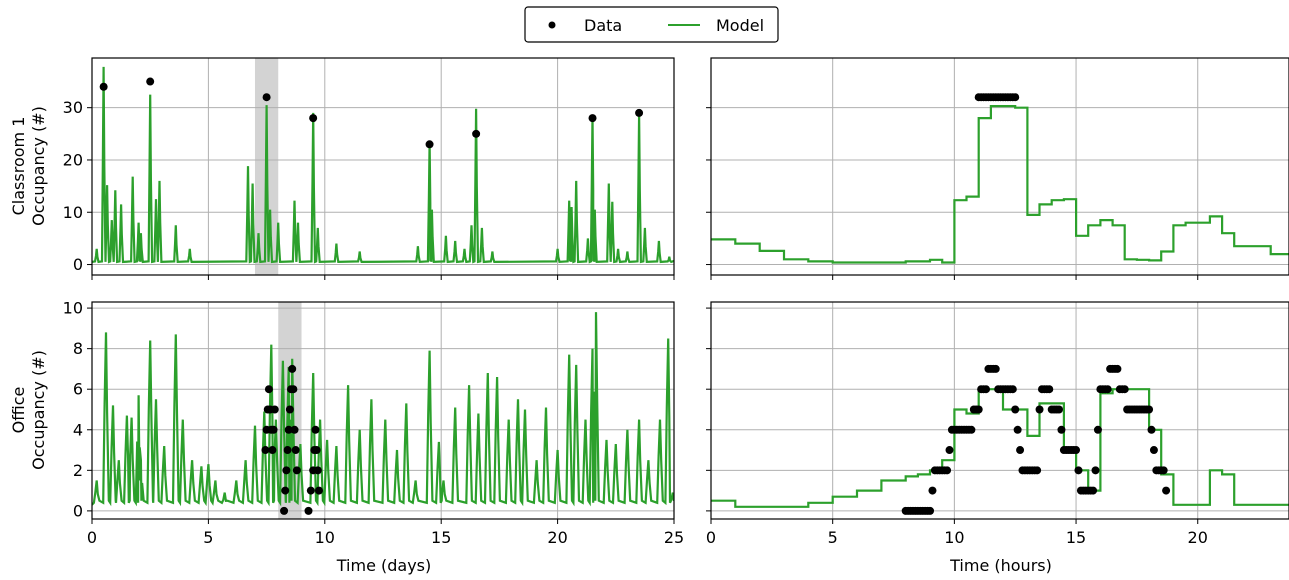  I want to click on model-line-classroom-hours, so click(1000, 184).